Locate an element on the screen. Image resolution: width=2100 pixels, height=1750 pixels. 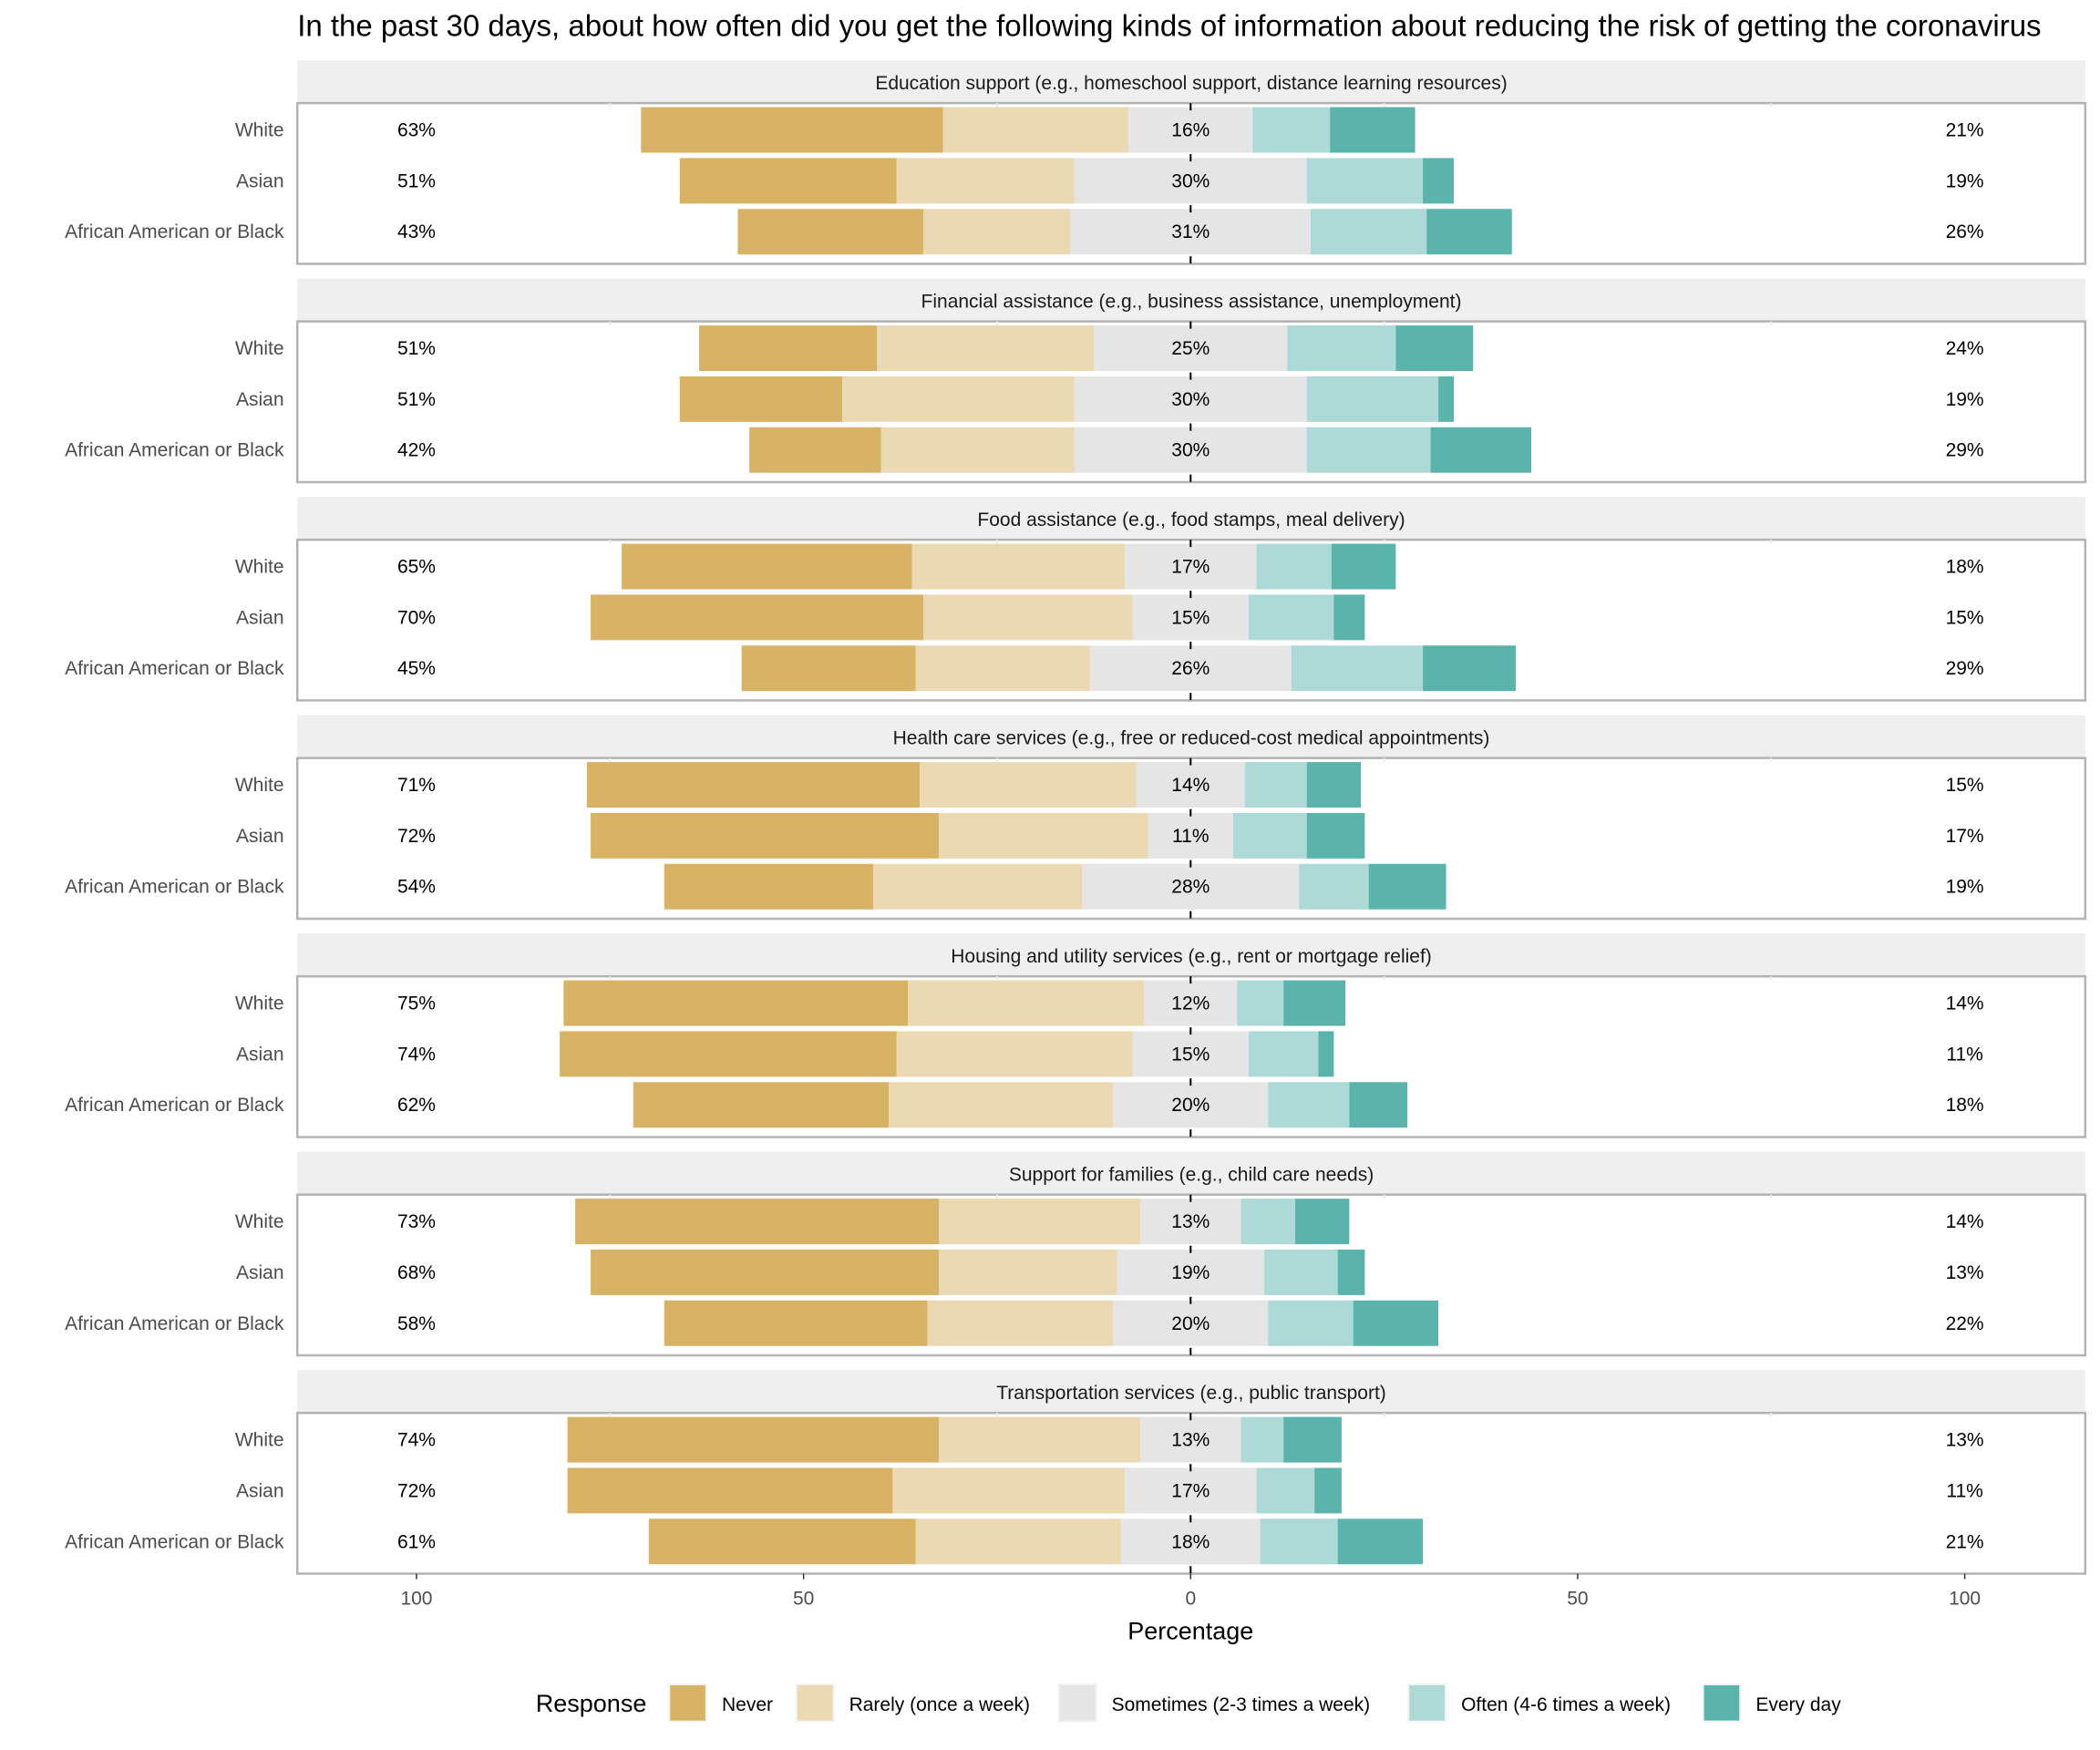
right-percent-label: 18% is located at coordinates (1965, 568).